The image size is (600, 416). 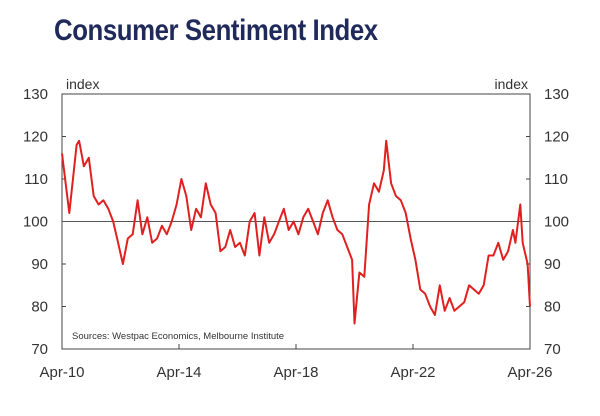 I want to click on y-tick-label-right: 70, so click(x=552, y=349).